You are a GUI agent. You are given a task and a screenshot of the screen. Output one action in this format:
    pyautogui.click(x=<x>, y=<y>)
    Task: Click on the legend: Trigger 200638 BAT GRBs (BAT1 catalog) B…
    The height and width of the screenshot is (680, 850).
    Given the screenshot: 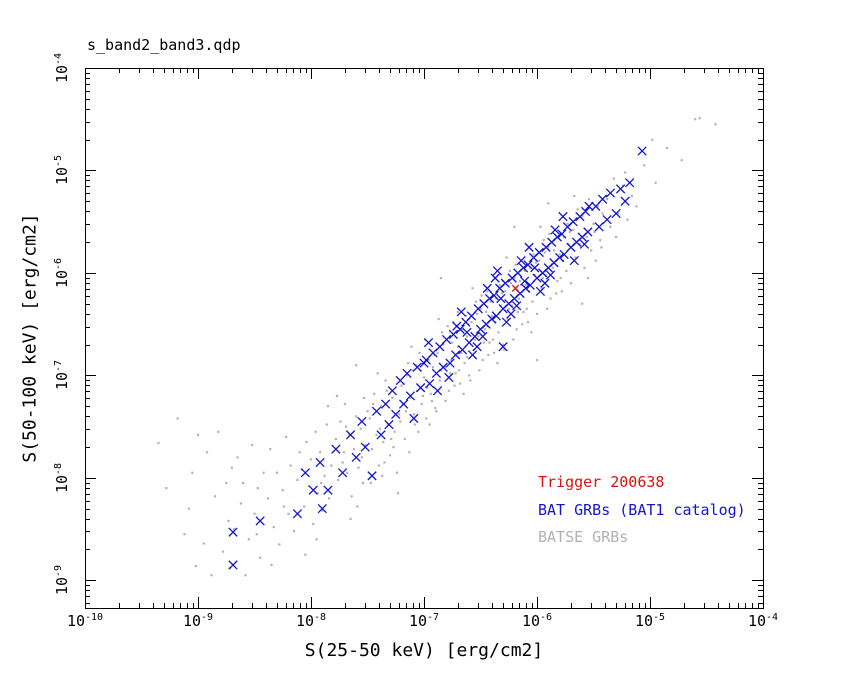 What is the action you would take?
    pyautogui.click(x=642, y=510)
    